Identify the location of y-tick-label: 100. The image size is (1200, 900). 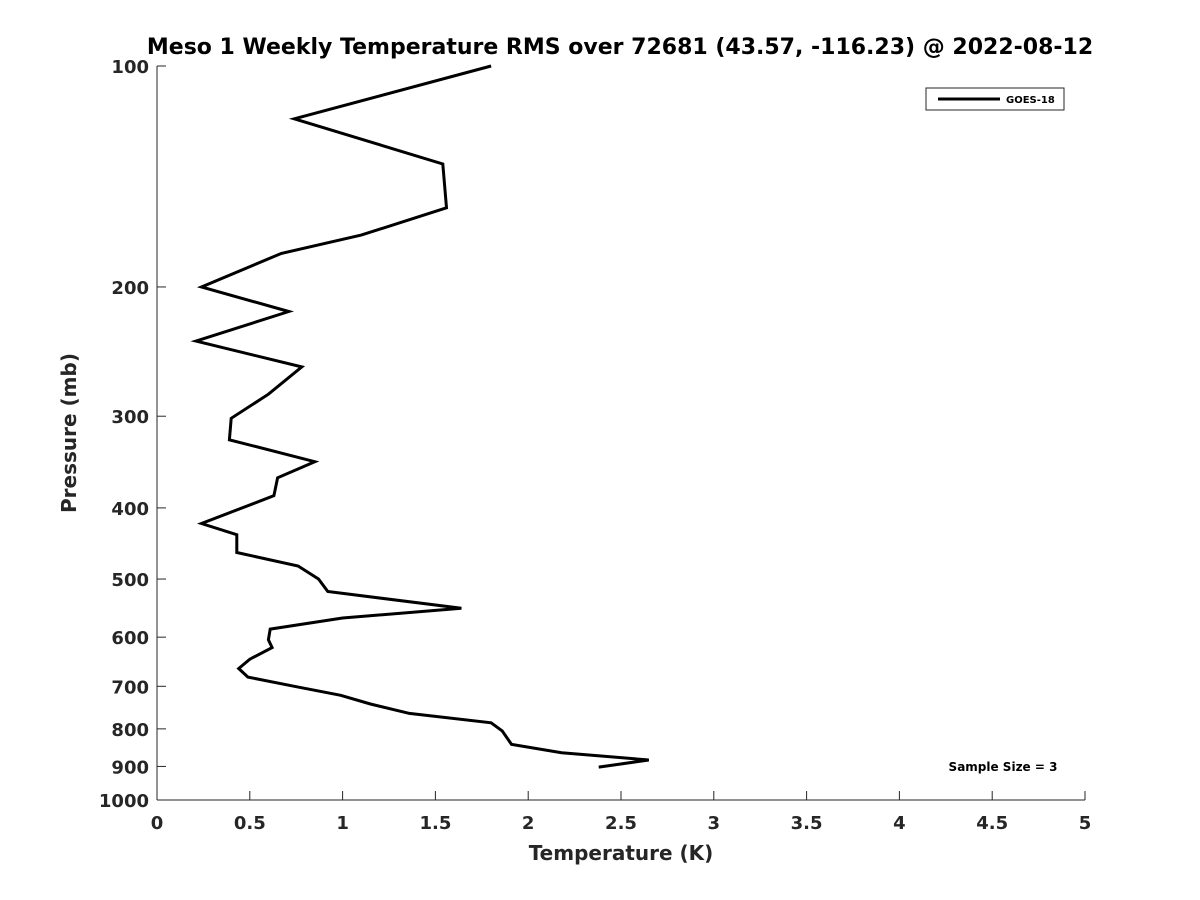
(130, 67).